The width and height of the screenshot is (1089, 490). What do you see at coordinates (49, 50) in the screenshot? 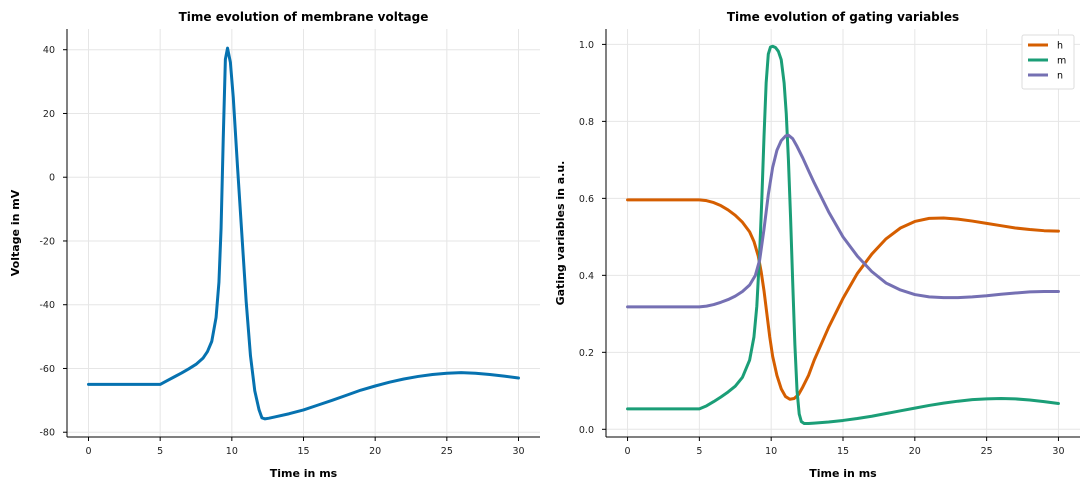
I see `y-tick-label: 40` at bounding box center [49, 50].